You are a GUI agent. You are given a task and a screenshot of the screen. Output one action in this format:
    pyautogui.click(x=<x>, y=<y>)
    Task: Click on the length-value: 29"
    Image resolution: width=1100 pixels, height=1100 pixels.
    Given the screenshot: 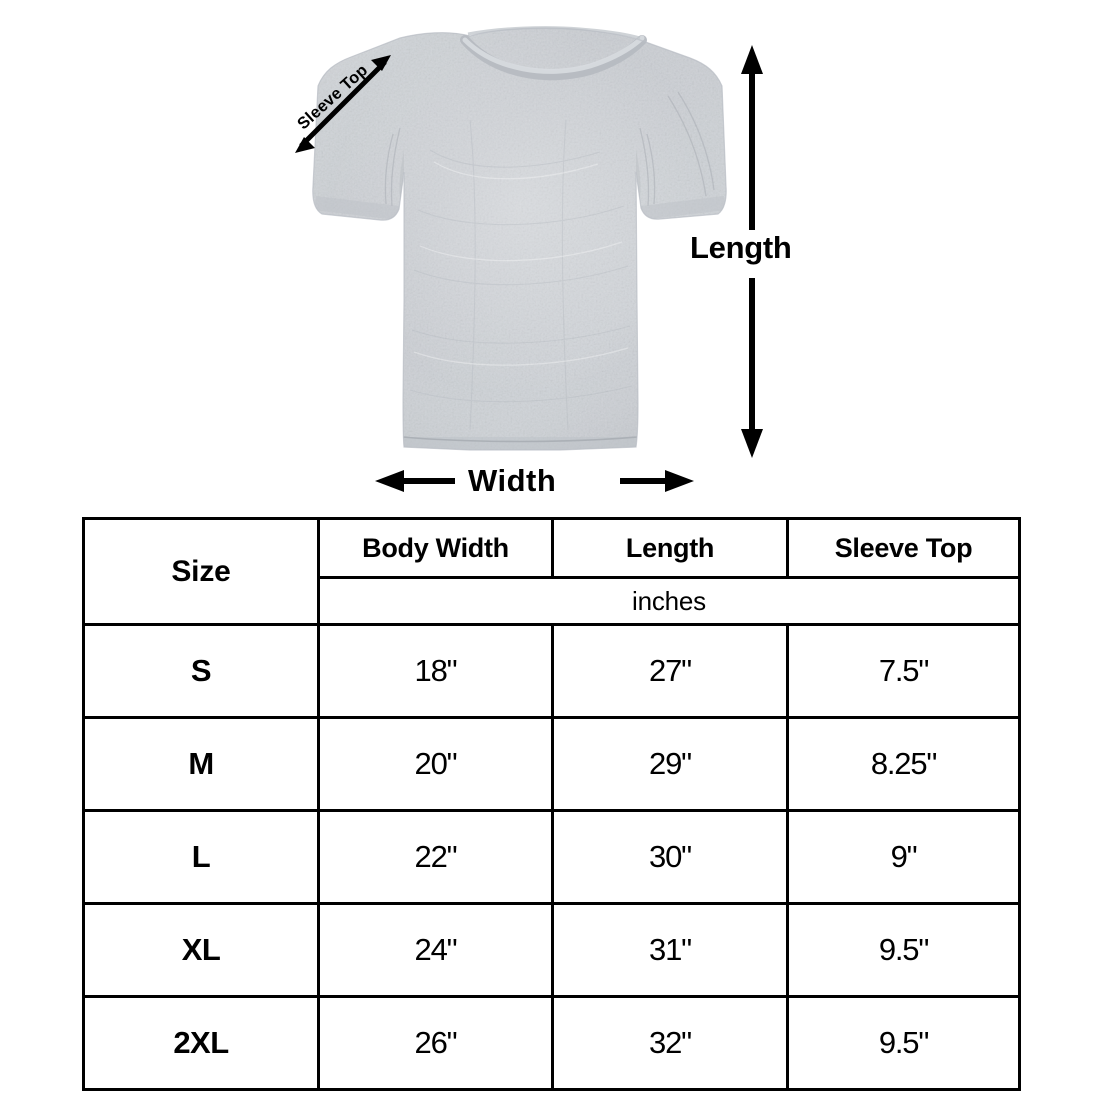 What is the action you would take?
    pyautogui.click(x=670, y=764)
    